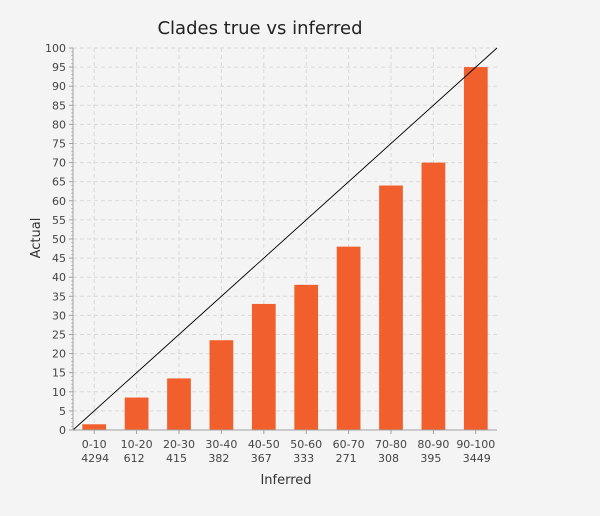  Describe the element at coordinates (179, 444) in the screenshot. I see `x-tick-label: 20-30` at that location.